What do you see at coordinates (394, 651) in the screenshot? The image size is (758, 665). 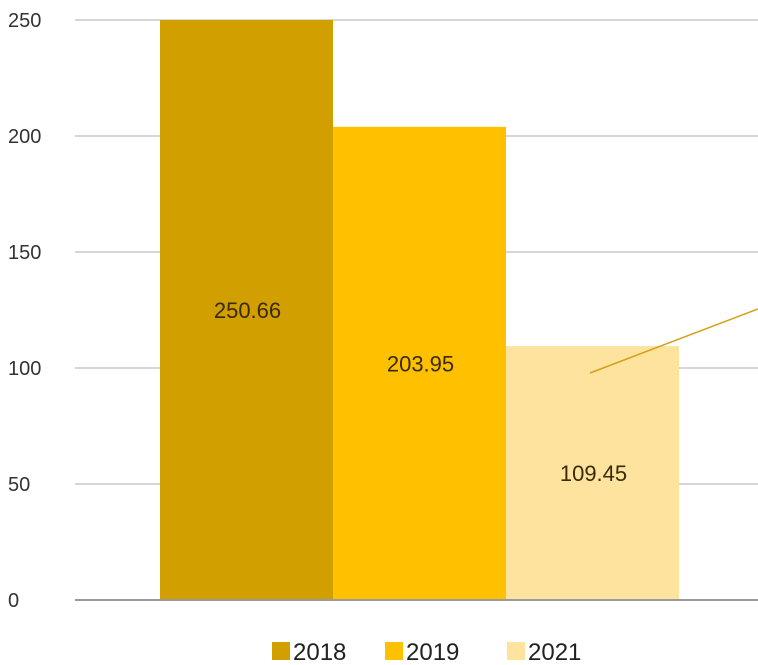 I see `legend-swatch-2019` at bounding box center [394, 651].